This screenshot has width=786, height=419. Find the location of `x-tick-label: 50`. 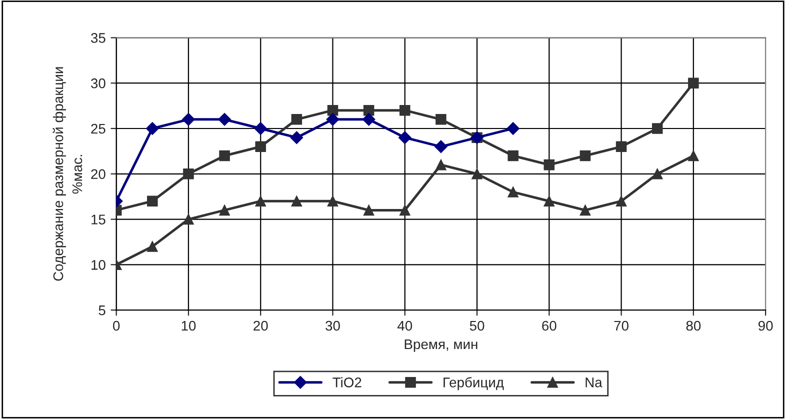

x-tick-label: 50 is located at coordinates (477, 325).